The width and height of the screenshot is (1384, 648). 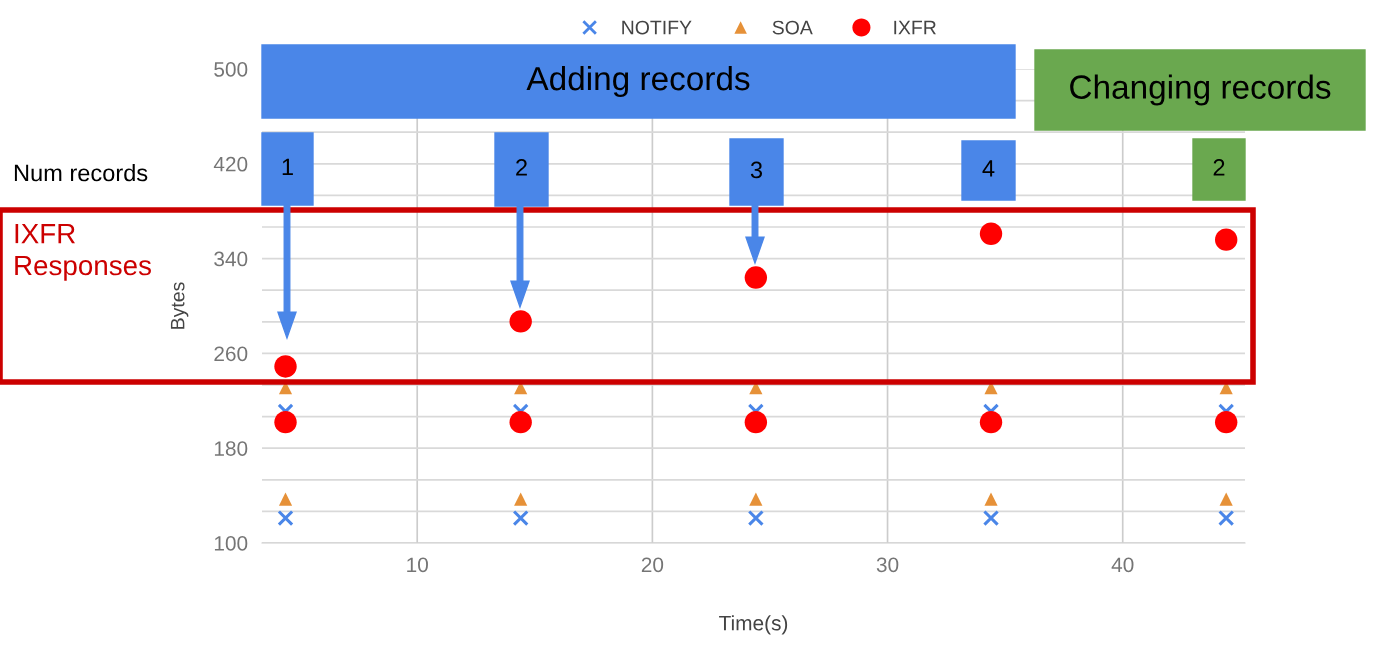 What do you see at coordinates (230, 164) in the screenshot?
I see `y-tick-label: 420` at bounding box center [230, 164].